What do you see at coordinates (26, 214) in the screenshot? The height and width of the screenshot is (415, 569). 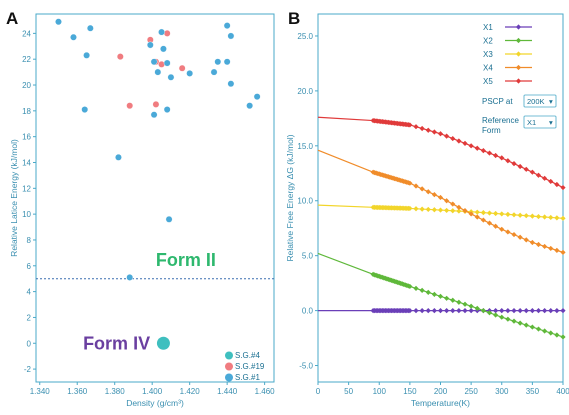 I see `y-tick-label: 10` at bounding box center [26, 214].